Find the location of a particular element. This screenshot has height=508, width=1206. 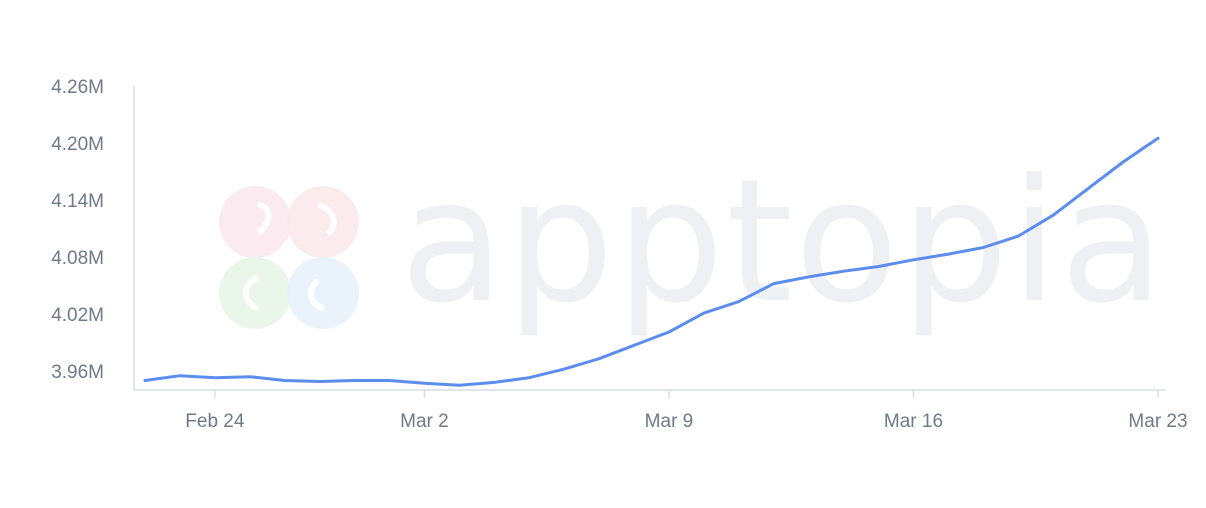

y-tick-label: 4.14M is located at coordinates (77, 201).